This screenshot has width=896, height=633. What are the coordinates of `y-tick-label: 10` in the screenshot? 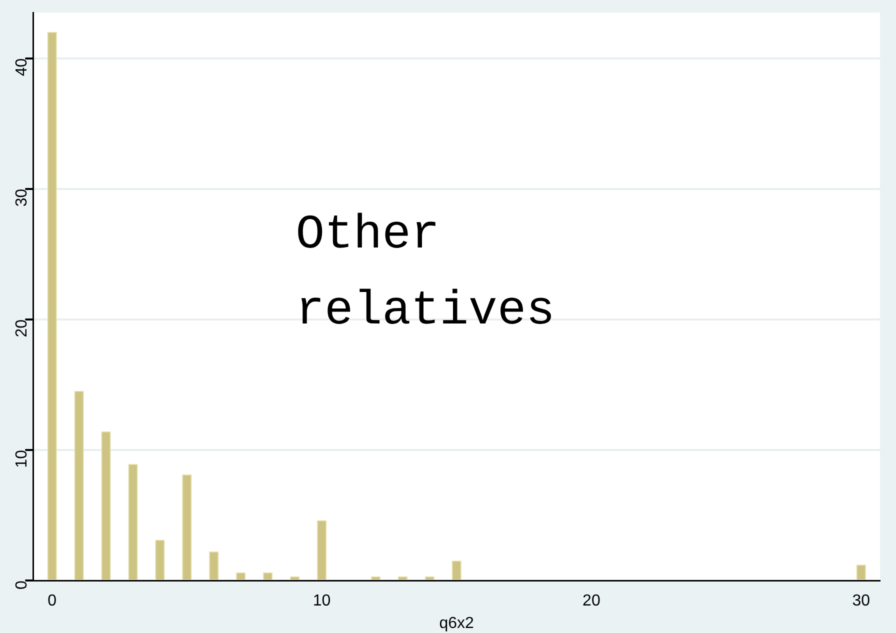 It's located at (22, 459).